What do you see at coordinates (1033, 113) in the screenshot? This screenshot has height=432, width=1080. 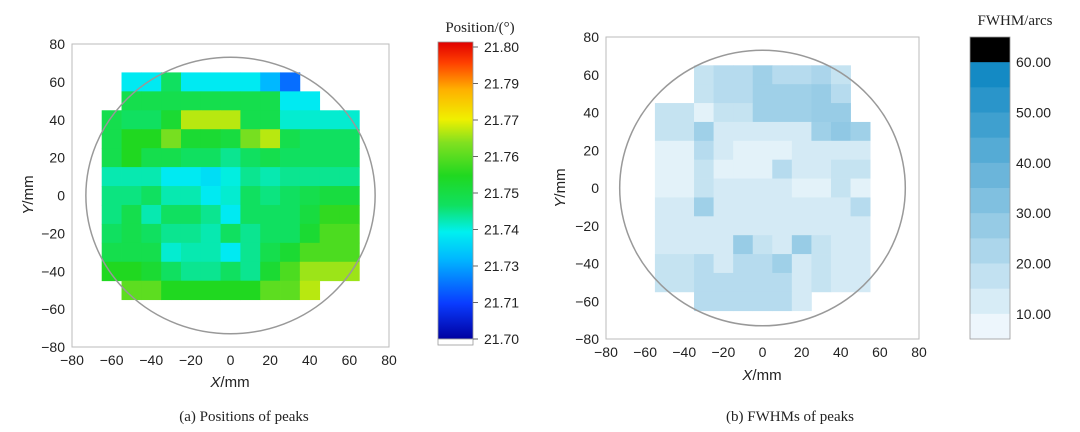 I see `colorbar-label: 50.00` at bounding box center [1033, 113].